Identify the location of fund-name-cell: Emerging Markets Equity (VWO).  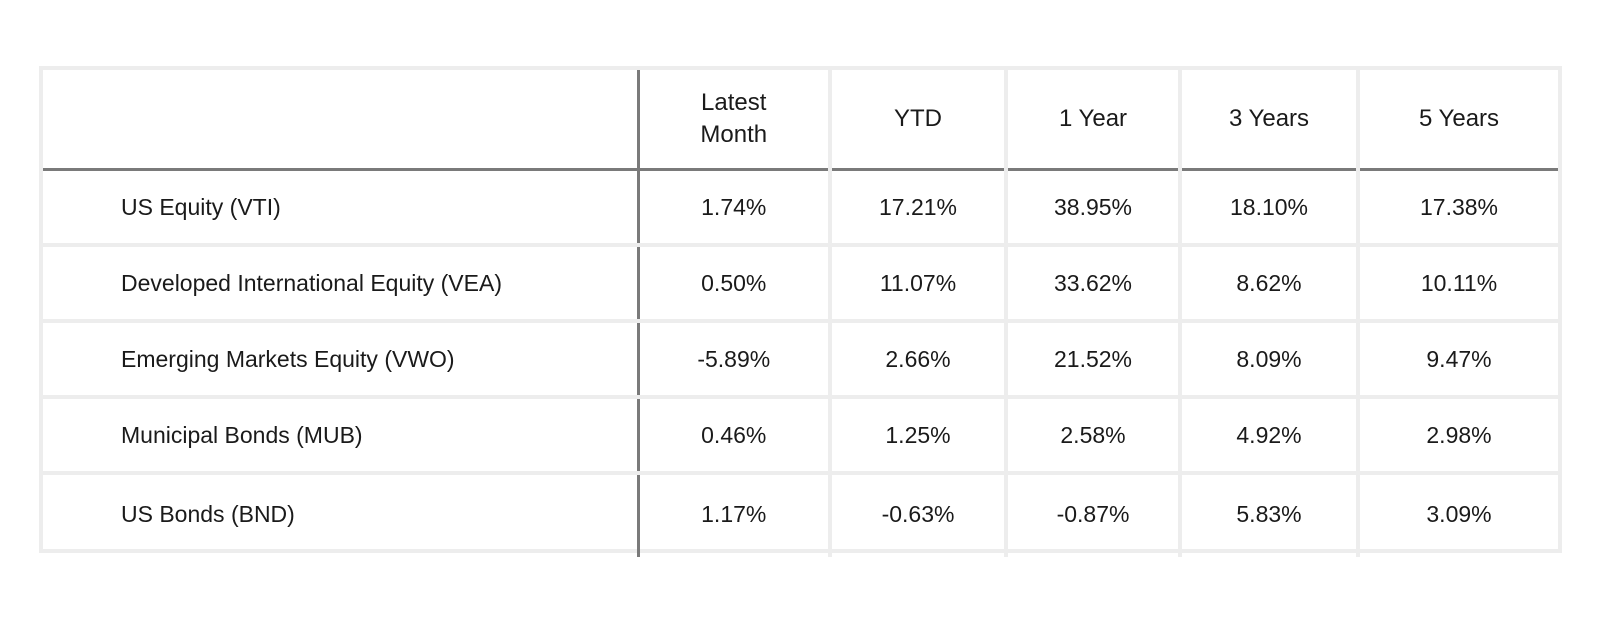
(340, 358).